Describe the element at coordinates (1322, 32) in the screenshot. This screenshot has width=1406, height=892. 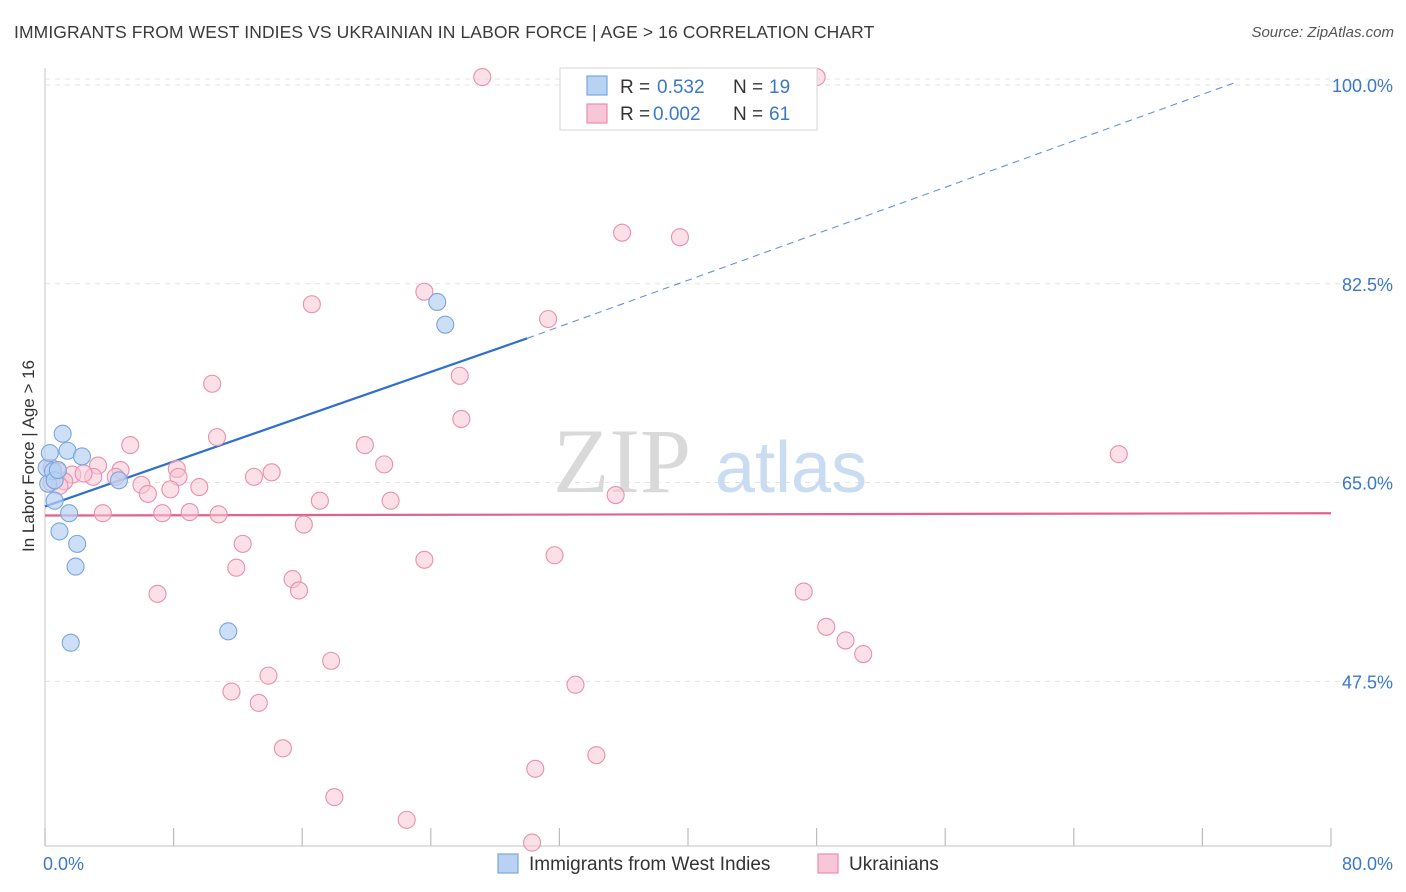
I see `source-credit: Source: ZipAtlas.com` at that location.